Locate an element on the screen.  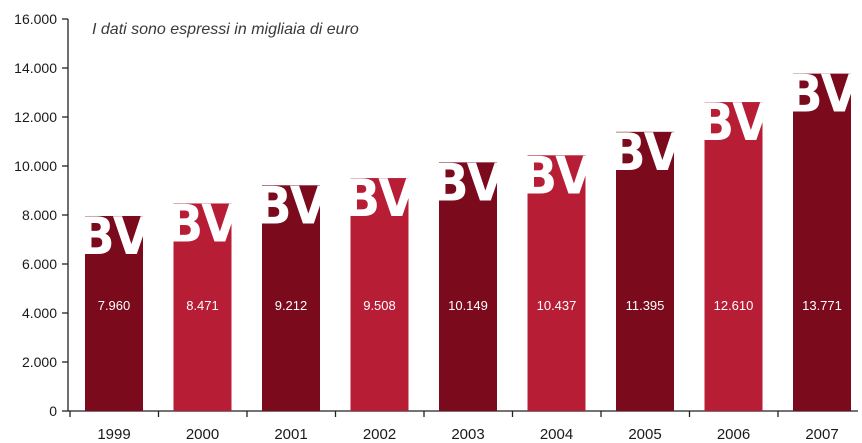
x-tick-label: 2006 is located at coordinates (733, 434).